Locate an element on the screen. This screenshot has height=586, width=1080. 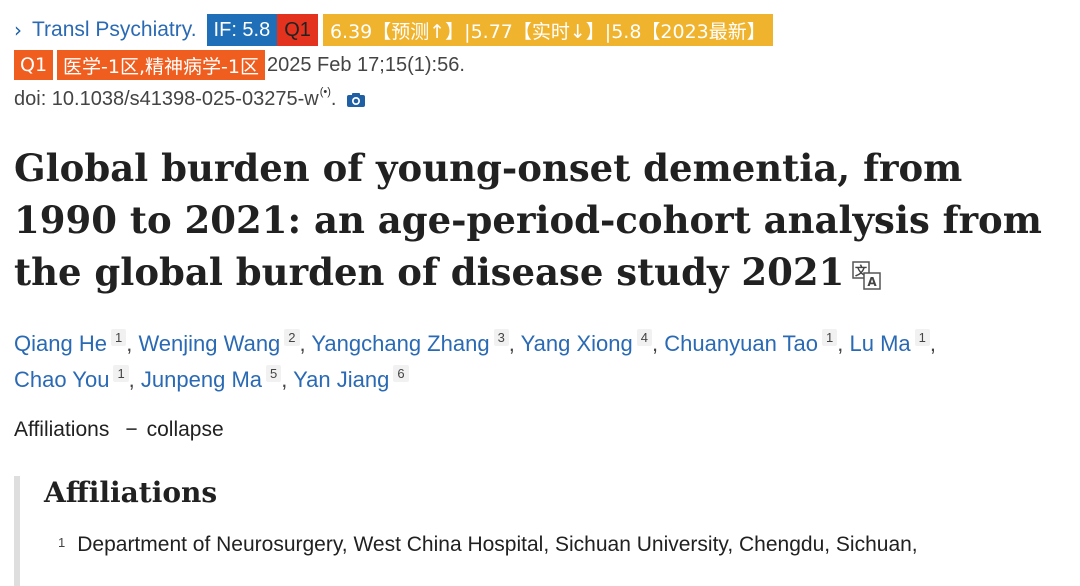
affiliation-marker: 5 is located at coordinates (274, 373).